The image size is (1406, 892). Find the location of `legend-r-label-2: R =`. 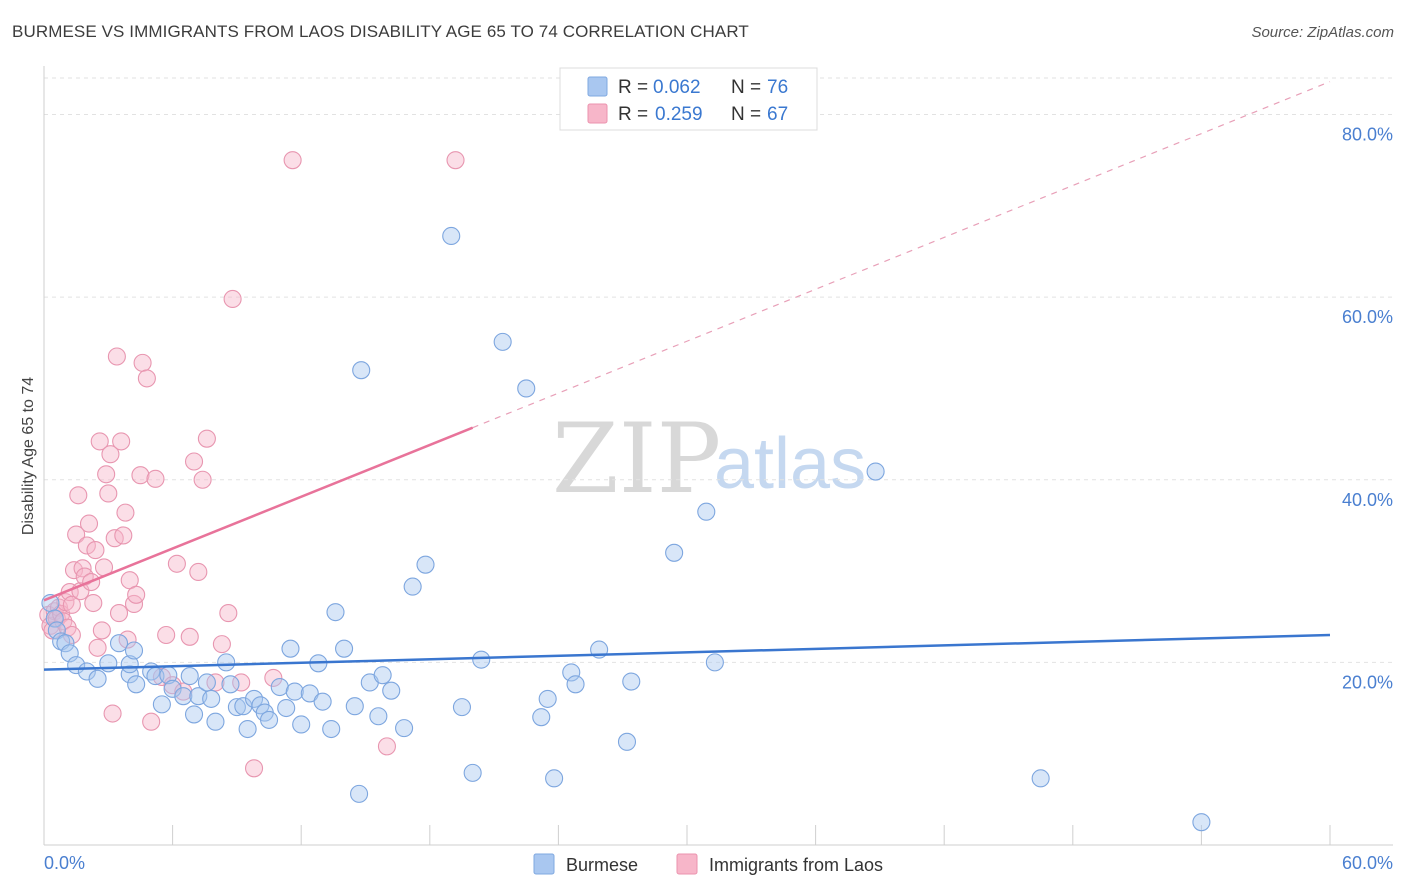

legend-r-label-2: R = is located at coordinates (633, 114).